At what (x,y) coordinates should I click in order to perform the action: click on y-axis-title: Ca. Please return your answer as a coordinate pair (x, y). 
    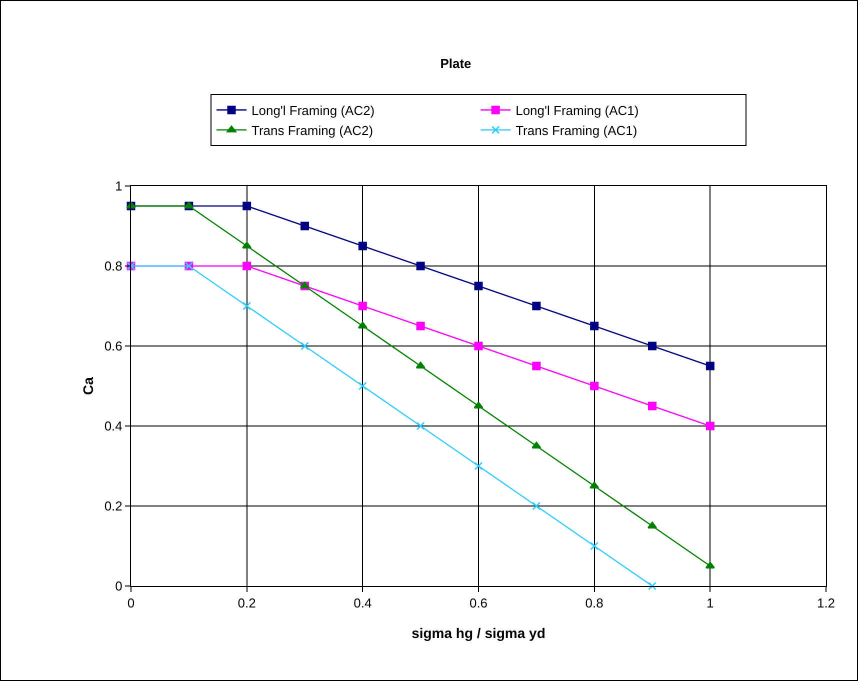
    Looking at the image, I should click on (88, 385).